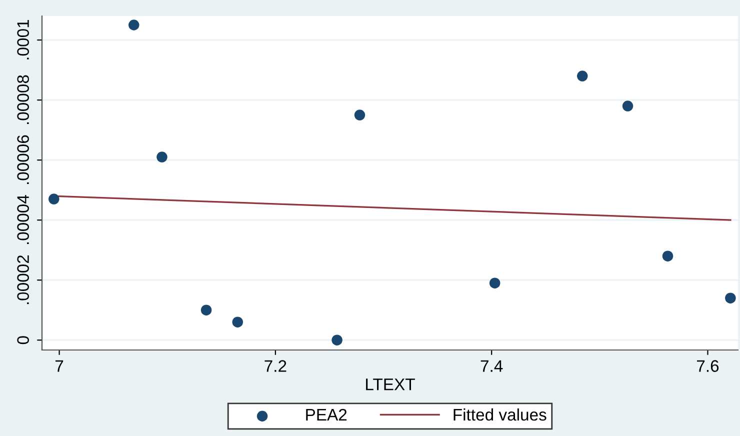  I want to click on x-tick-label: 7, so click(60, 366).